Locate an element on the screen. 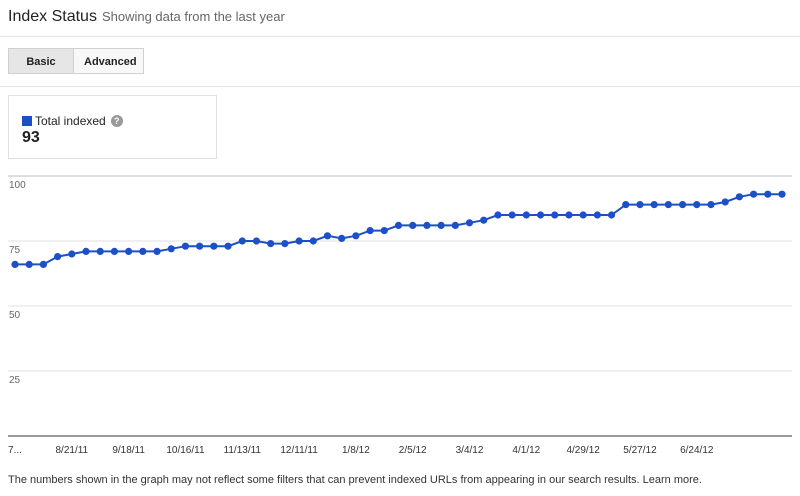 The image size is (800, 496). x-tick-label: 8/21/11 is located at coordinates (72, 450).